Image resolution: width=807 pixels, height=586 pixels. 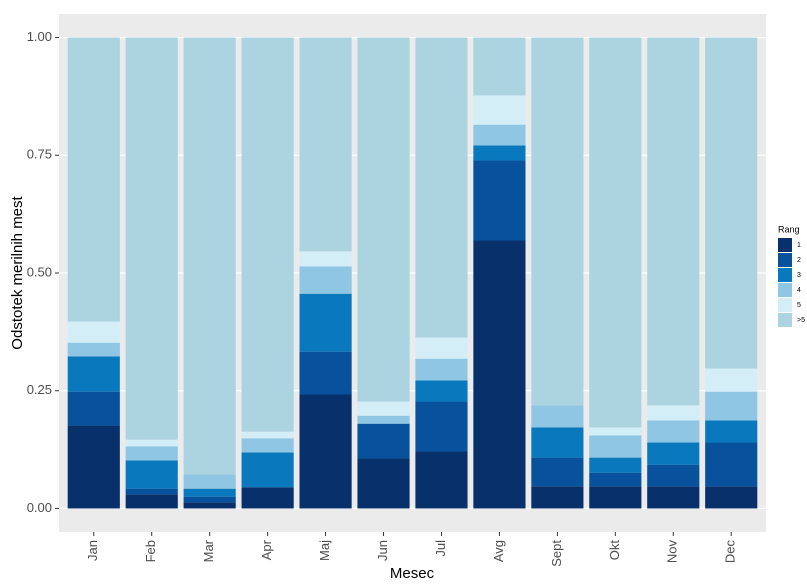 What do you see at coordinates (17, 272) in the screenshot?
I see `y-axis-title: Odstotek merilnih mest` at bounding box center [17, 272].